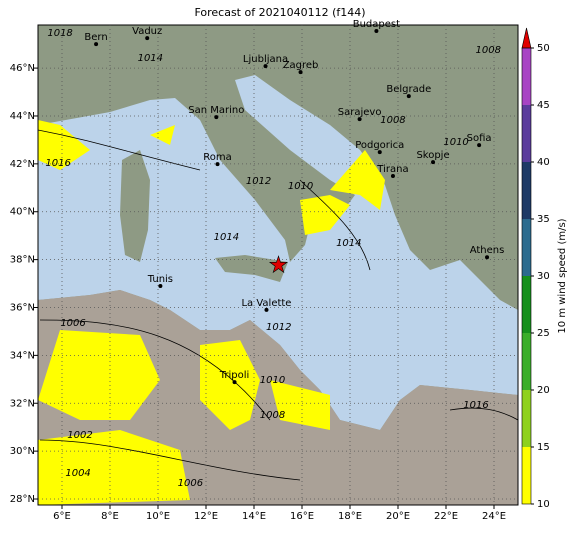 The height and width of the screenshot is (533, 576). Describe the element at coordinates (376, 24) in the screenshot. I see `city-label: Budapest` at that location.